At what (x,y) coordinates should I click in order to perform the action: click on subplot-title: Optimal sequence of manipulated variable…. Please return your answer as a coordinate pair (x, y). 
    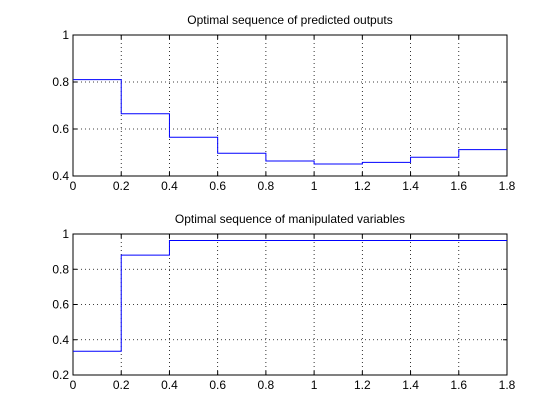
    Looking at the image, I should click on (290, 219).